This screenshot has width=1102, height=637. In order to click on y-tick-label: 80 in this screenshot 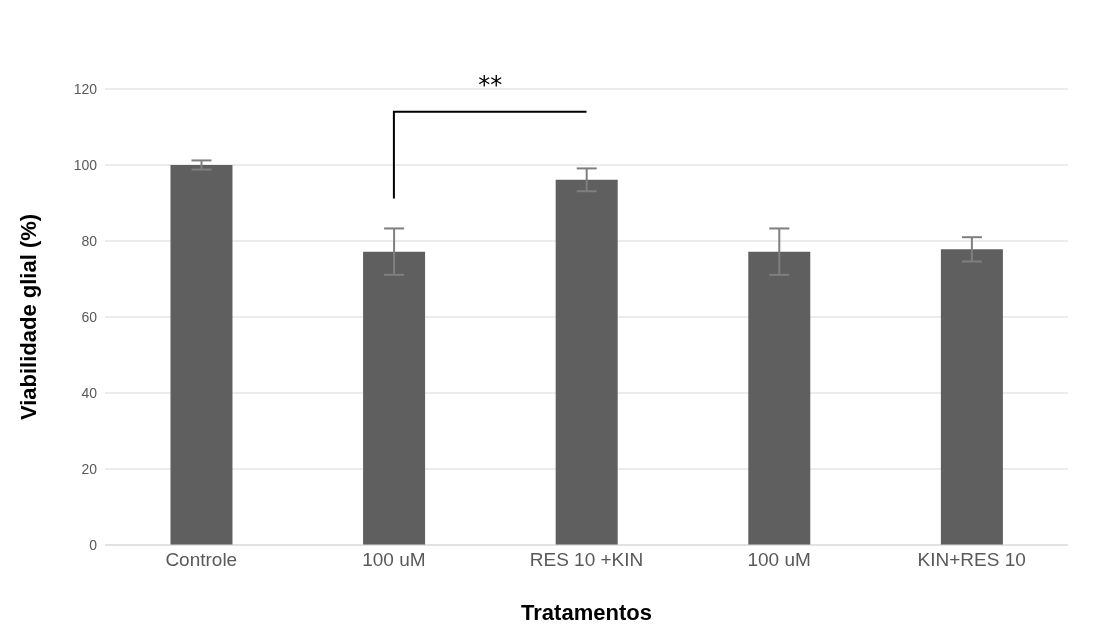, I will do `click(89, 240)`.